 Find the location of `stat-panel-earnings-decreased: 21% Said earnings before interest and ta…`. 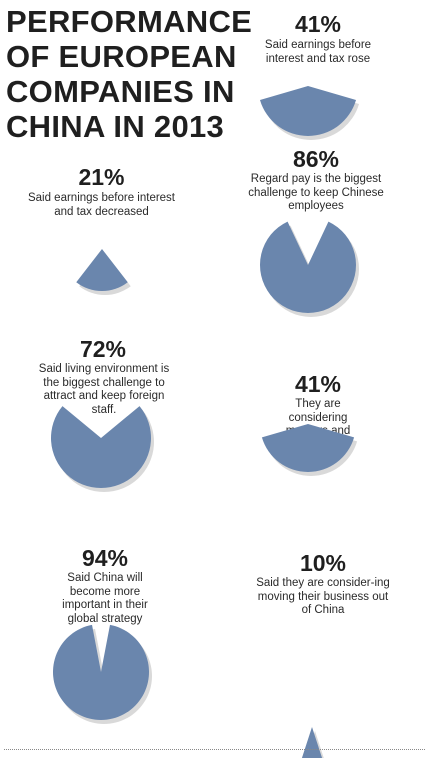

stat-panel-earnings-decreased: 21% Said earnings before interest and ta… is located at coordinates (101, 195).